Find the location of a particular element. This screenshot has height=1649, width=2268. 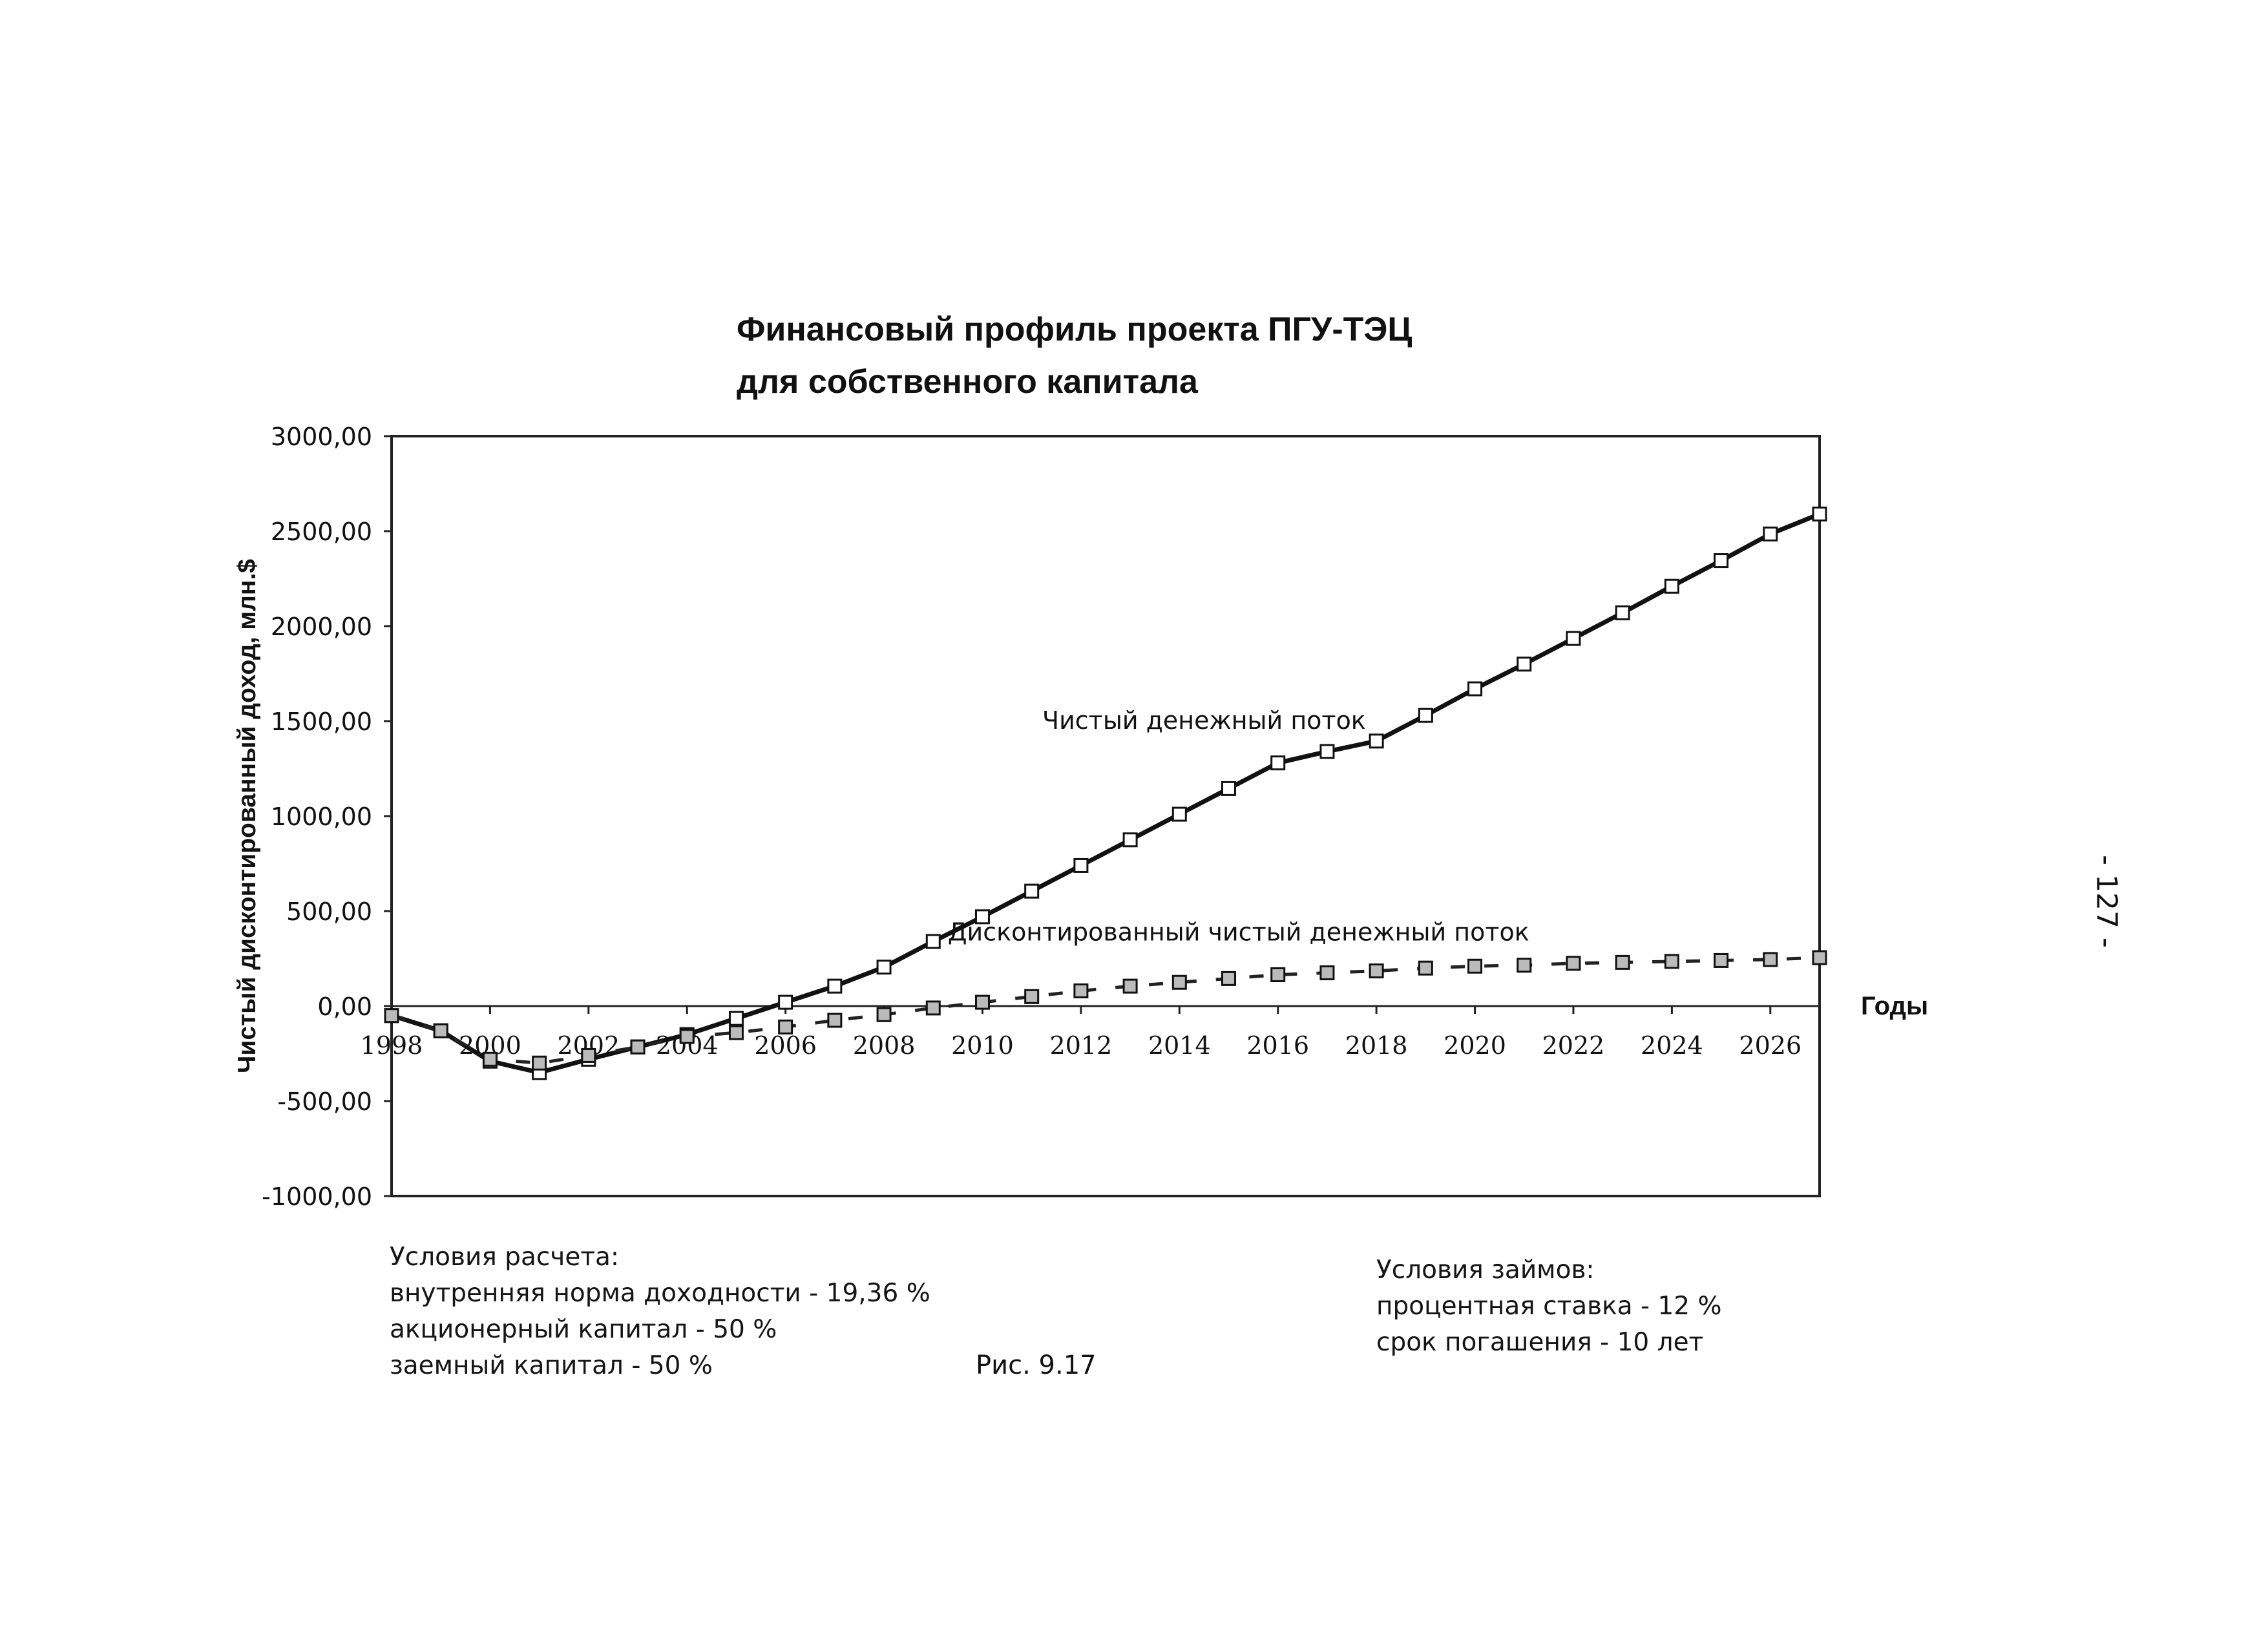

x-tick-label: 2020 is located at coordinates (1475, 1045).